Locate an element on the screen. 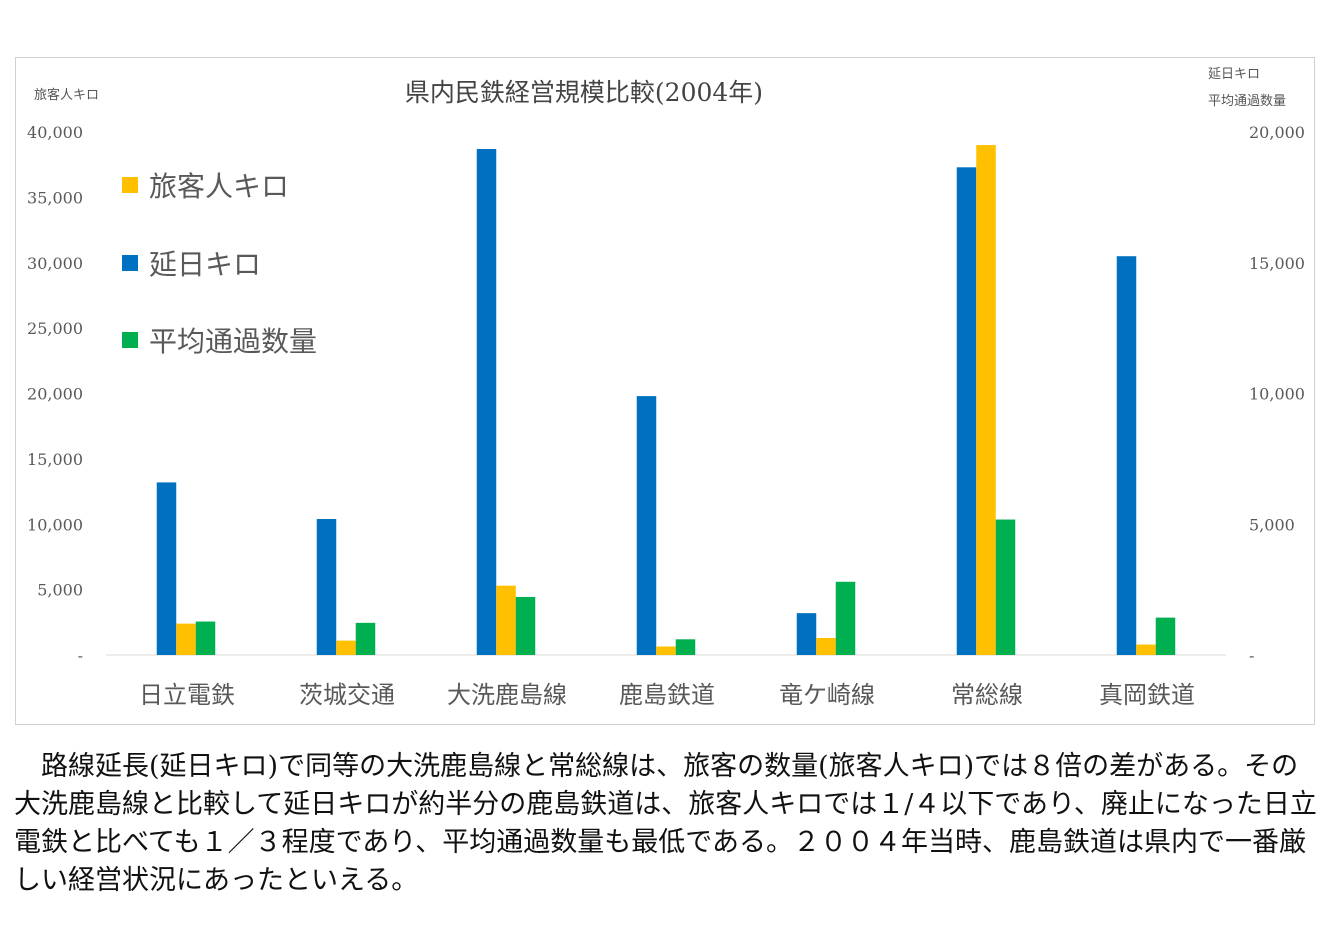 This screenshot has width=1332, height=946. y-tick-left: 35,000 is located at coordinates (55, 197).